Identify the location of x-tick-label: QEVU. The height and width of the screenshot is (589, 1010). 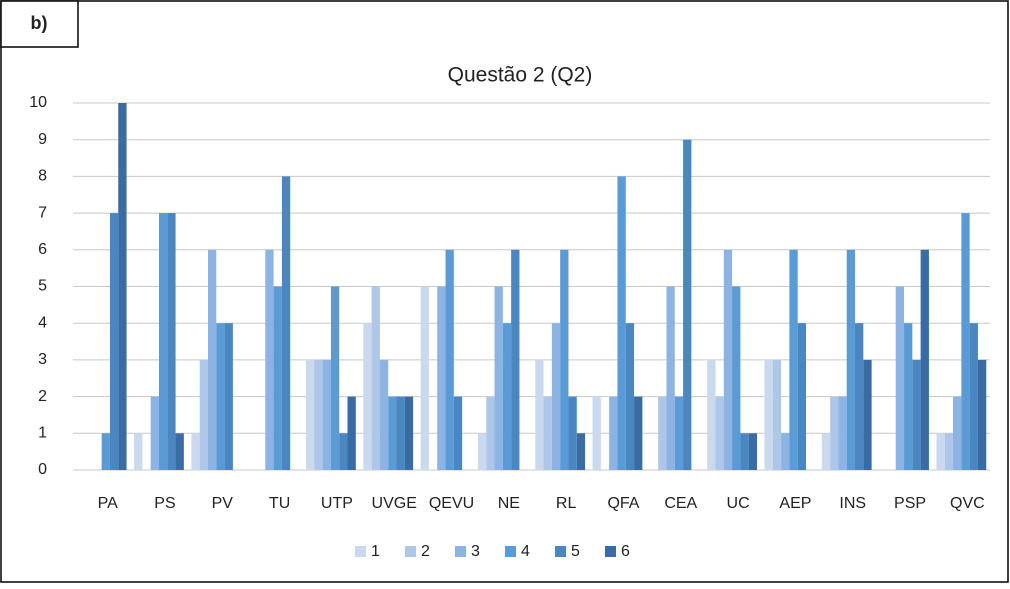
(451, 503).